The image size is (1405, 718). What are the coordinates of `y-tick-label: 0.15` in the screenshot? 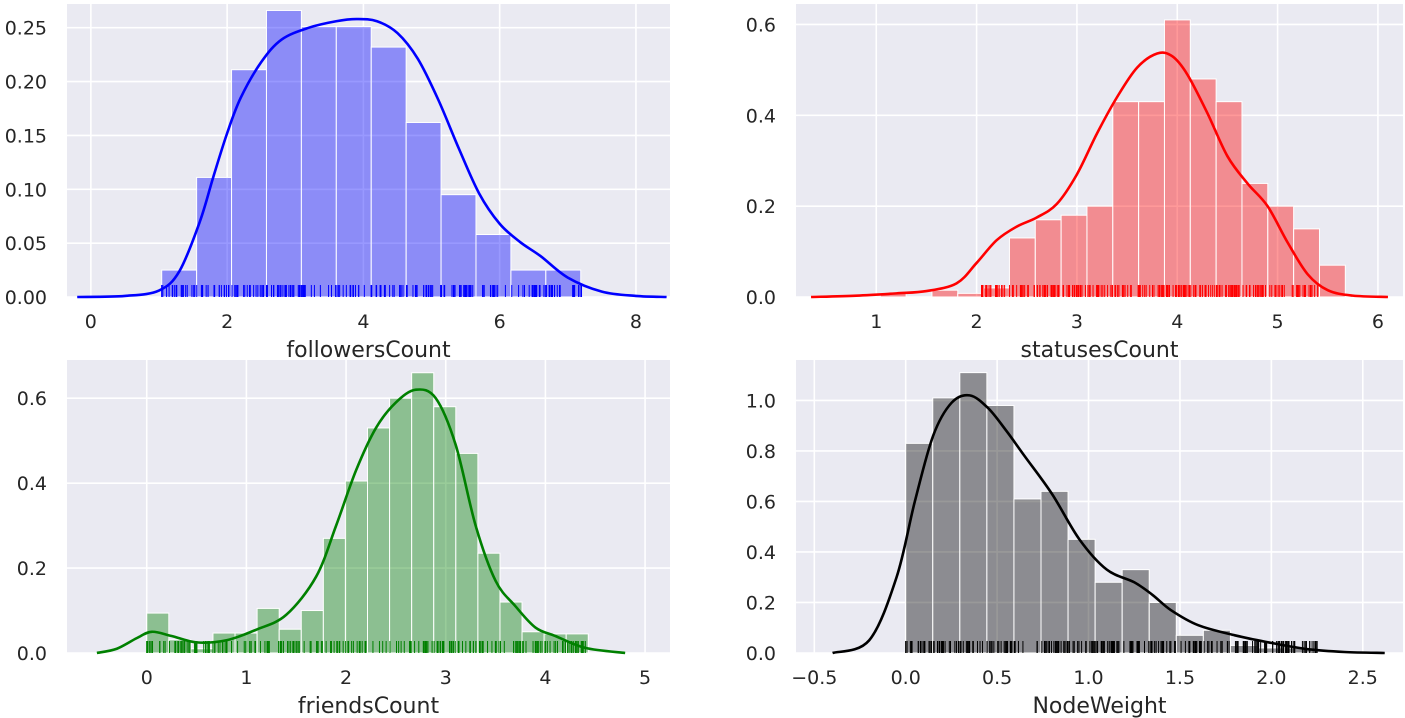 It's located at (26, 136).